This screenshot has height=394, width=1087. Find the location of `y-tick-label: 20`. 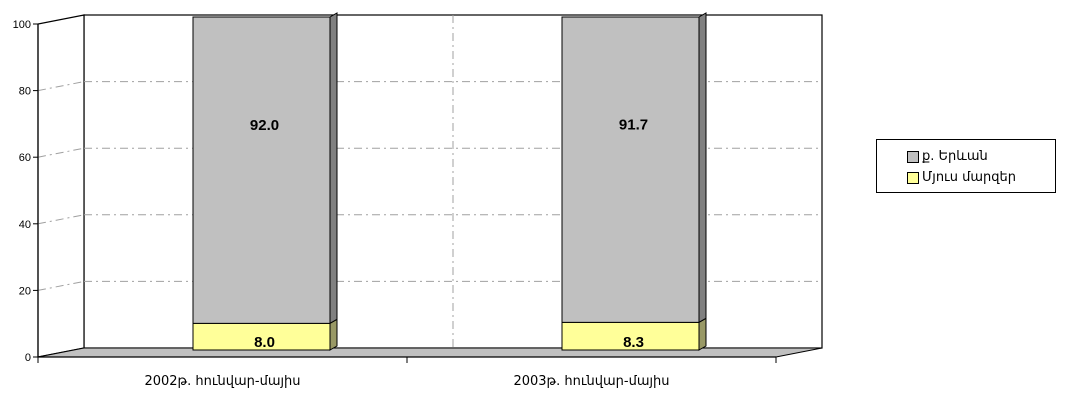

y-tick-label: 20 is located at coordinates (25, 291).